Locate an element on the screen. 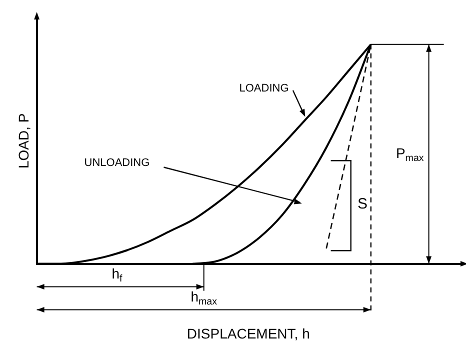 This screenshot has height=355, width=474. y-axis-title: LOAD, P is located at coordinates (23, 141).